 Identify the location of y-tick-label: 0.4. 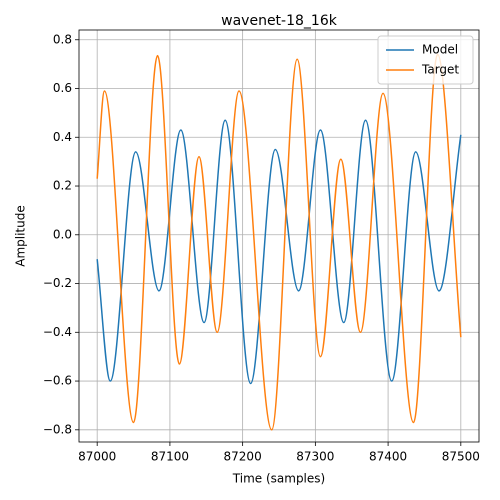
(62, 137).